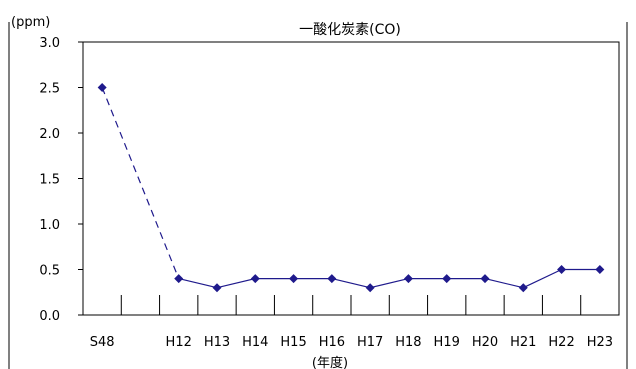 The height and width of the screenshot is (369, 636). What do you see at coordinates (293, 342) in the screenshot?
I see `x-tick-label: H15` at bounding box center [293, 342].